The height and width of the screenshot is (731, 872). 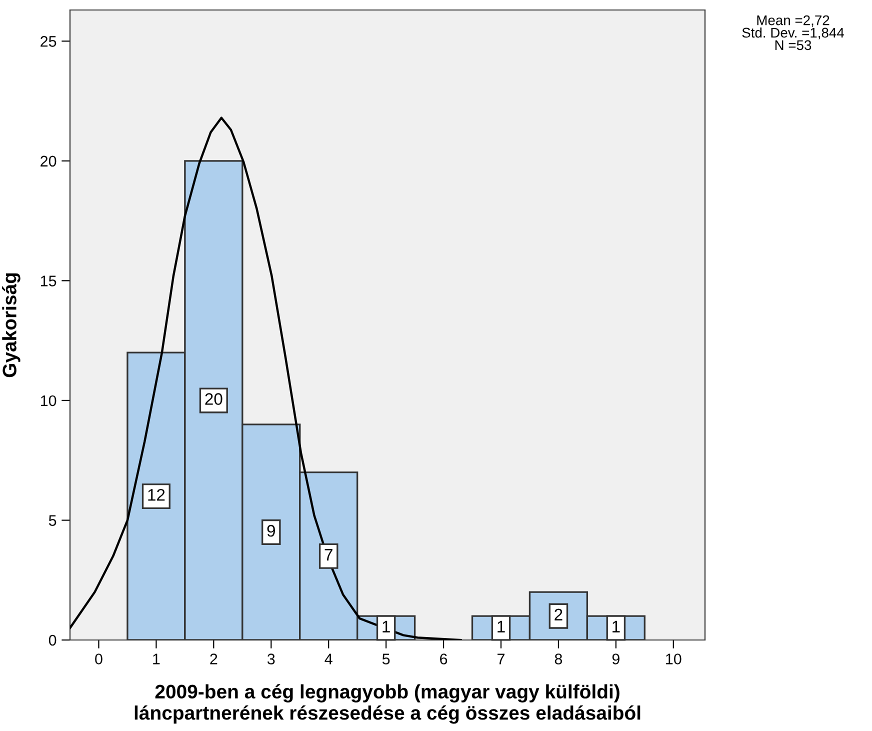 What do you see at coordinates (48, 161) in the screenshot?
I see `y-tick-label: 20` at bounding box center [48, 161].